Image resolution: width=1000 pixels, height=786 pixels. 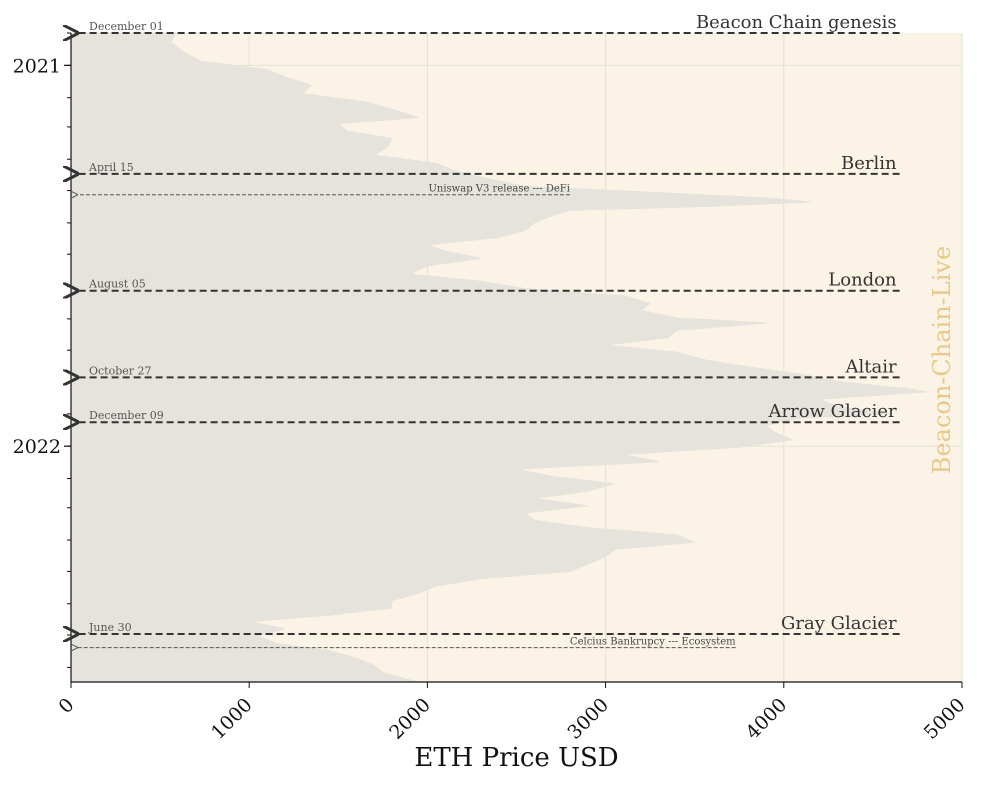 I want to click on annotation-label: Celcius Bankrupcy --- Ecosystem, so click(x=653, y=642).